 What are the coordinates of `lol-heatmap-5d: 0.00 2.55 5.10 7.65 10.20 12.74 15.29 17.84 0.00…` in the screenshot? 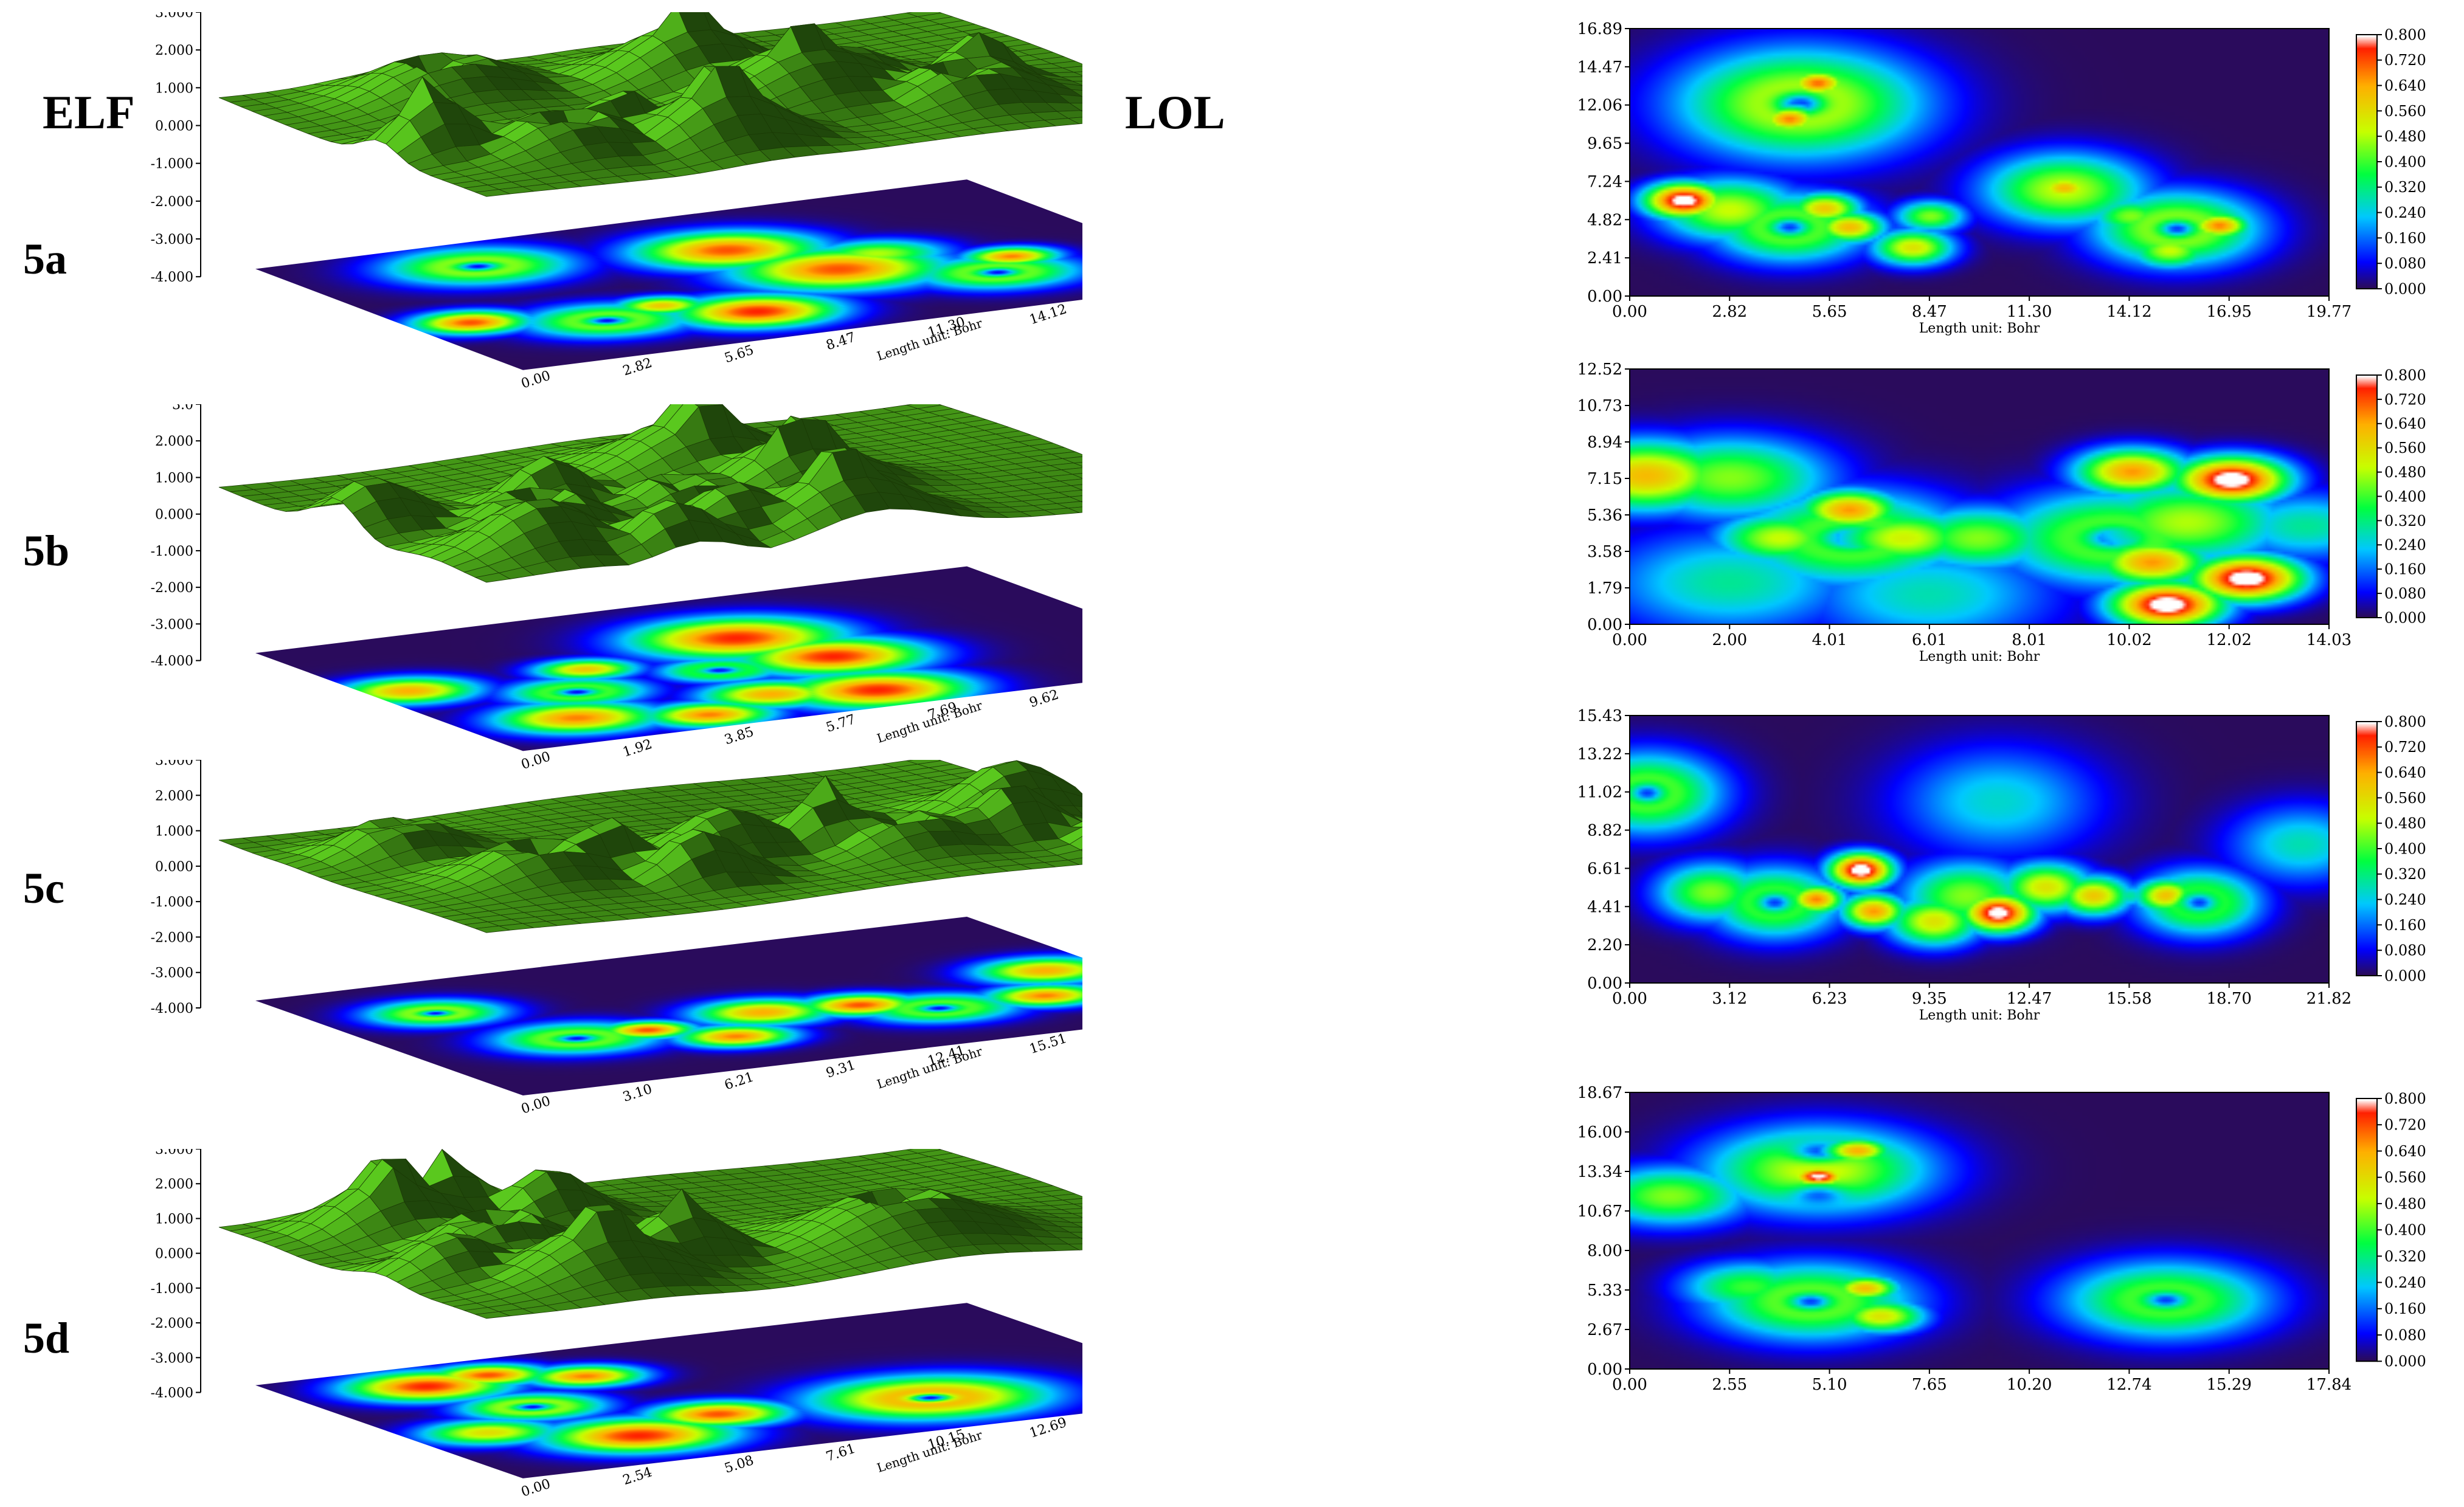 It's located at (2001, 1239).